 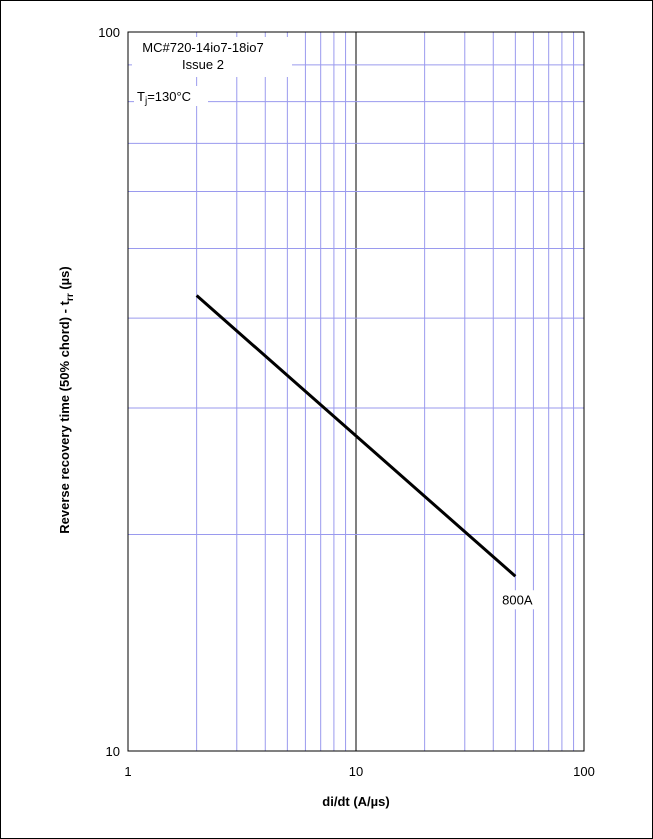 I want to click on annotation-box, so click(x=212, y=57).